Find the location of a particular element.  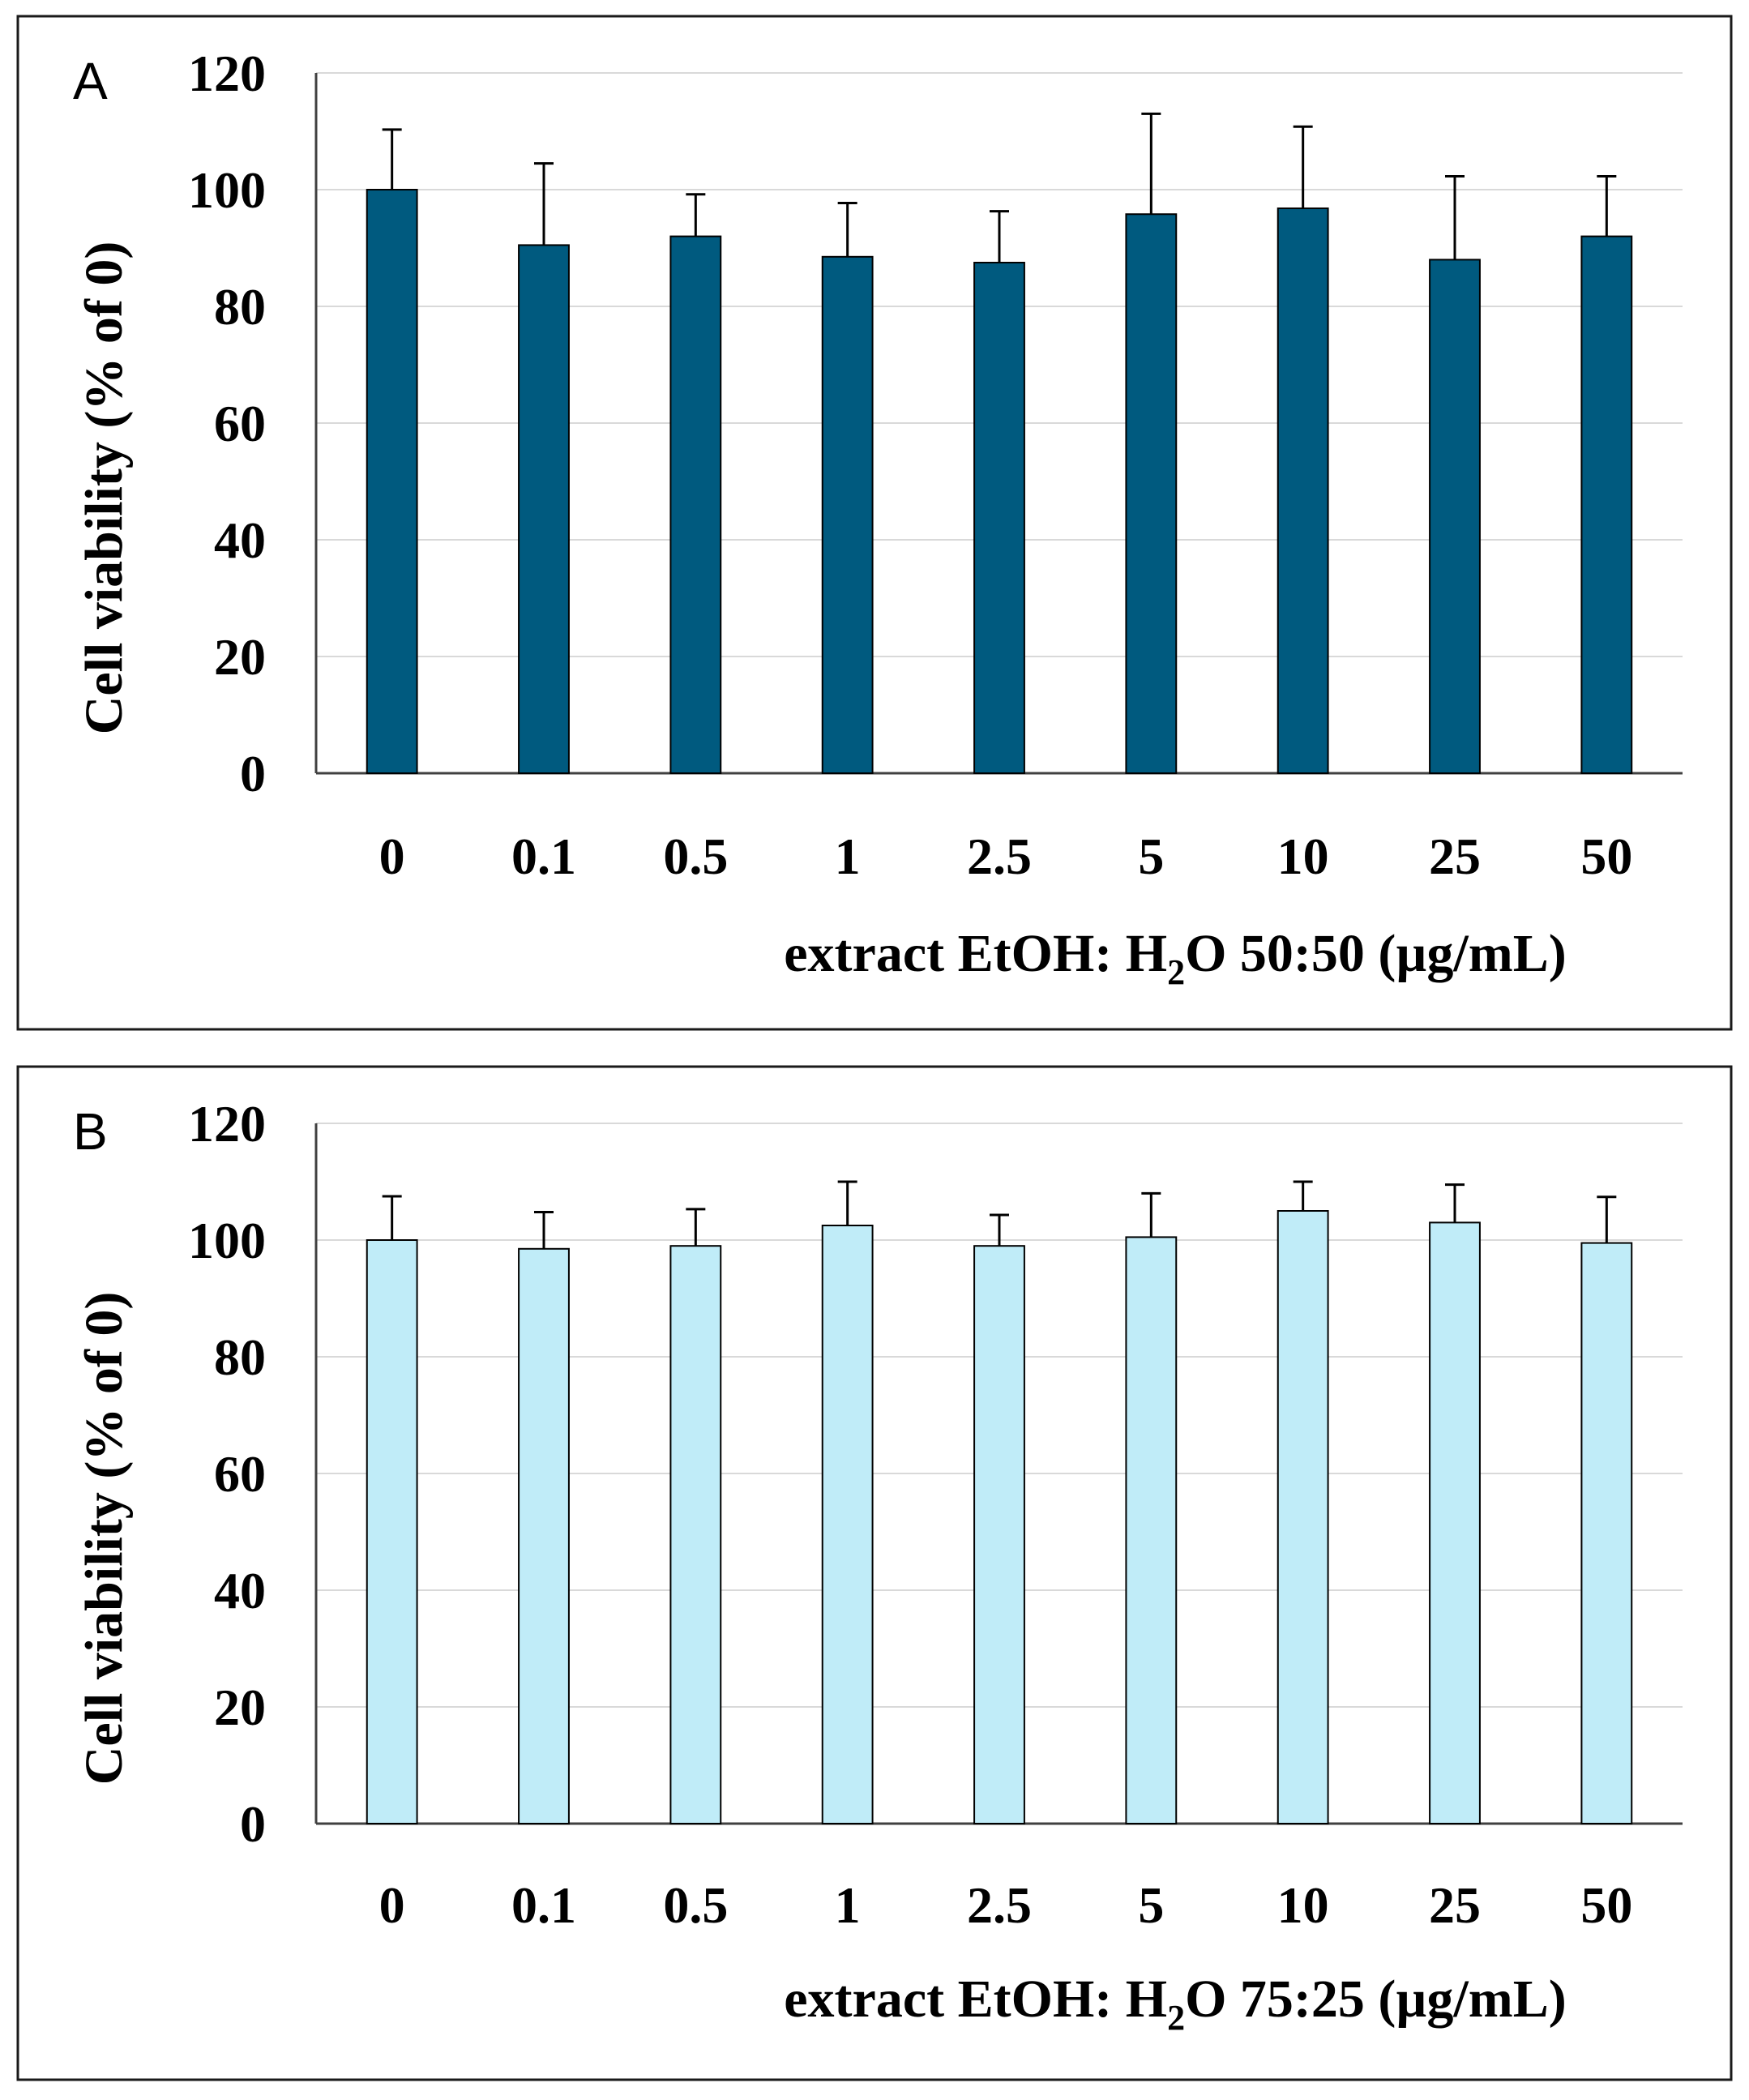

panel-letter: A is located at coordinates (90, 81).